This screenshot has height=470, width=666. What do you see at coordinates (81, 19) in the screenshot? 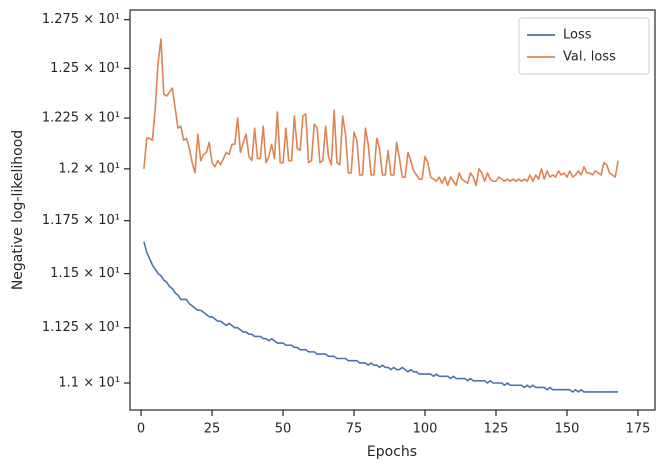
I see `y-tick-label: 1.275 × 10¹` at bounding box center [81, 19].